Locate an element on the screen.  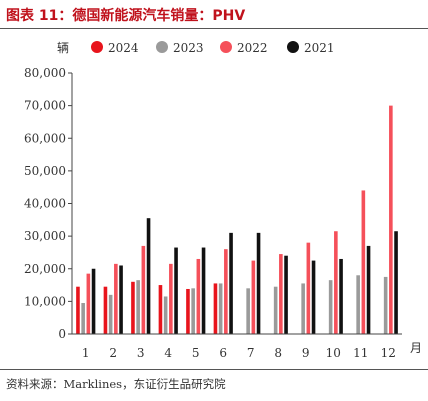
y-tick-label: 0 is located at coordinates (62, 334).